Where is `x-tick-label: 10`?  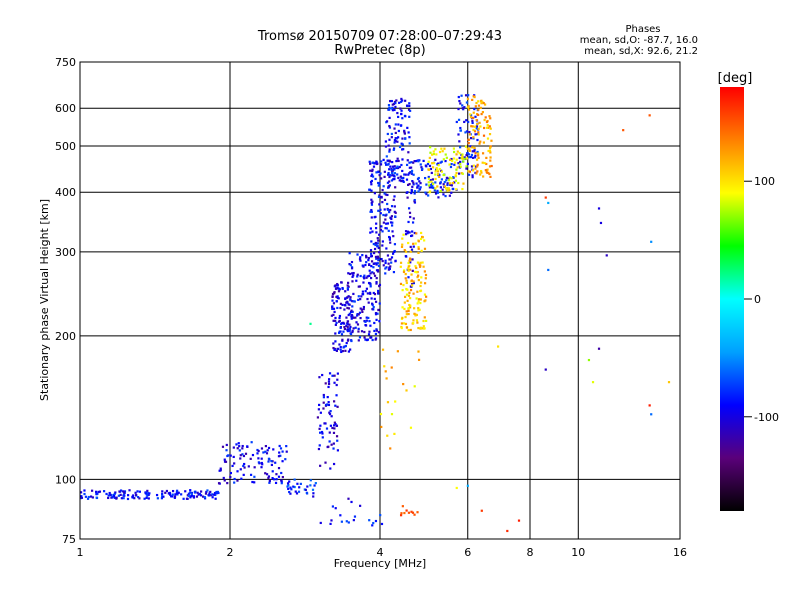
x-tick-label: 10 is located at coordinates (578, 552).